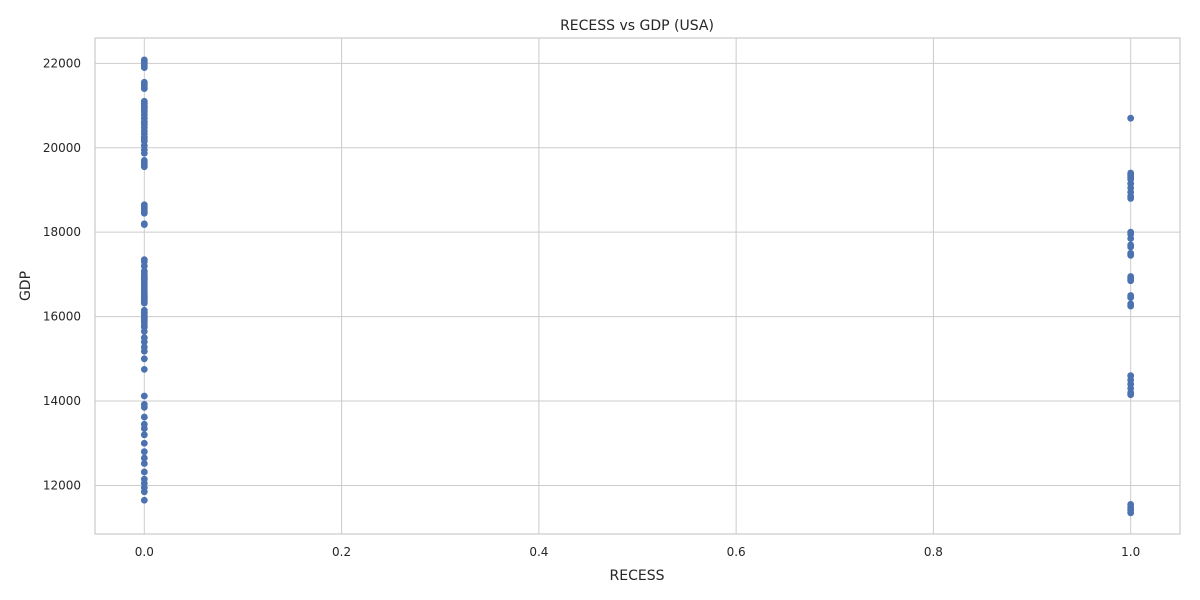  What do you see at coordinates (26, 286) in the screenshot?
I see `y-axis-label: GDP` at bounding box center [26, 286].